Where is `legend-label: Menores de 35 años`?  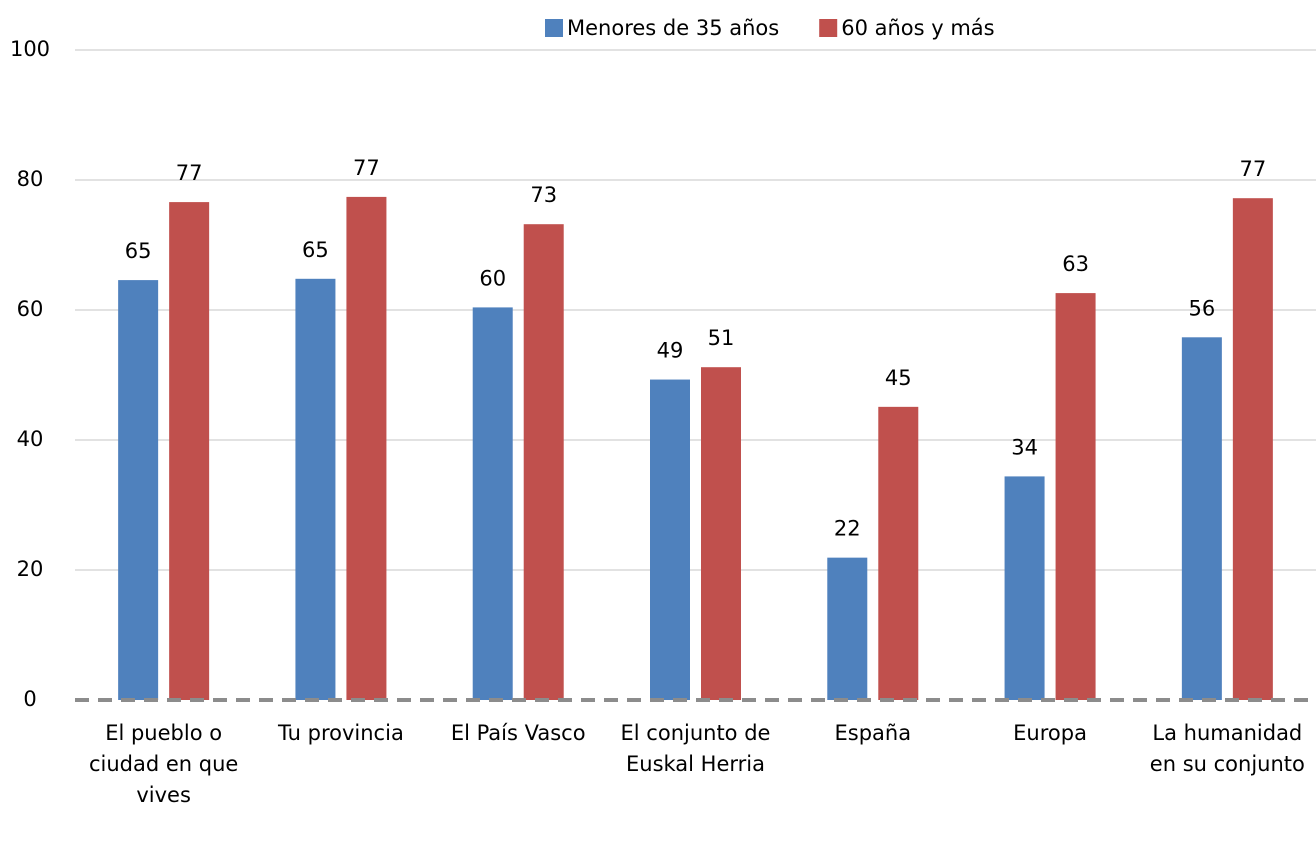 legend-label: Menores de 35 años is located at coordinates (673, 28).